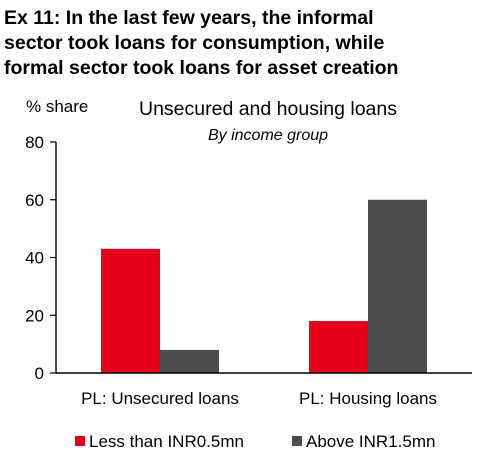 This screenshot has height=457, width=481. What do you see at coordinates (34, 142) in the screenshot?
I see `y-tick-label: 80` at bounding box center [34, 142].